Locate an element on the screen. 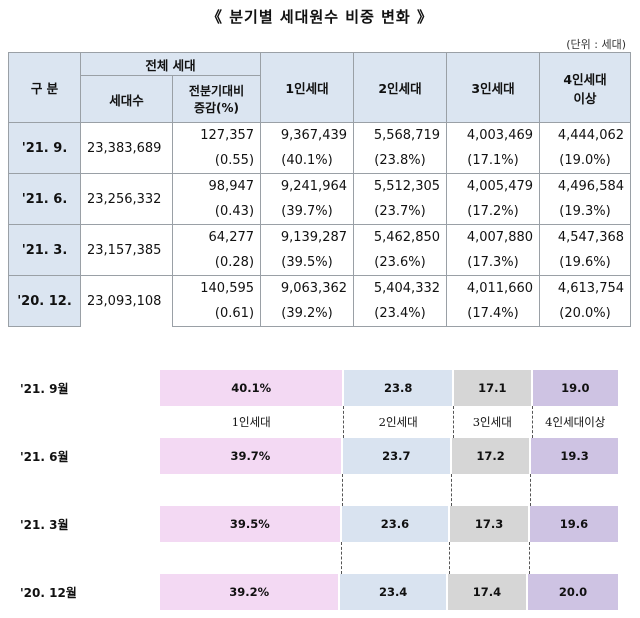 This screenshot has width=640, height=618. change-percent: (0.61) is located at coordinates (216, 314).